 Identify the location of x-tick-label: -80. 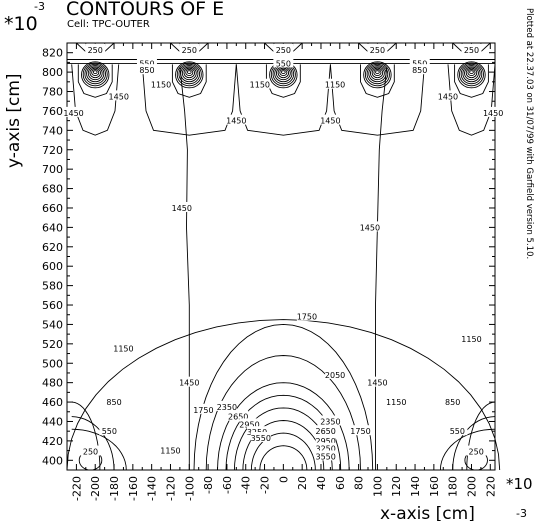
(208, 485).